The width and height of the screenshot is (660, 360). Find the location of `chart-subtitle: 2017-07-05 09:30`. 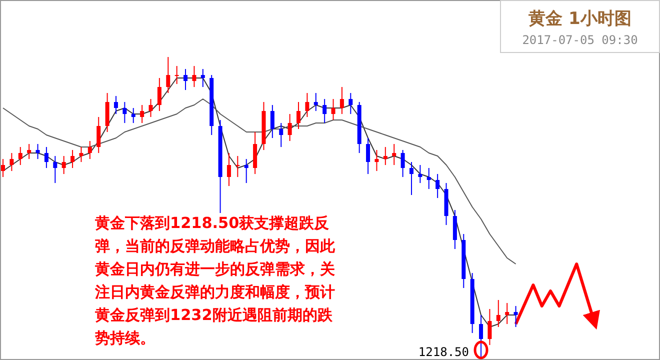

chart-subtitle: 2017-07-05 09:30 is located at coordinates (580, 40).